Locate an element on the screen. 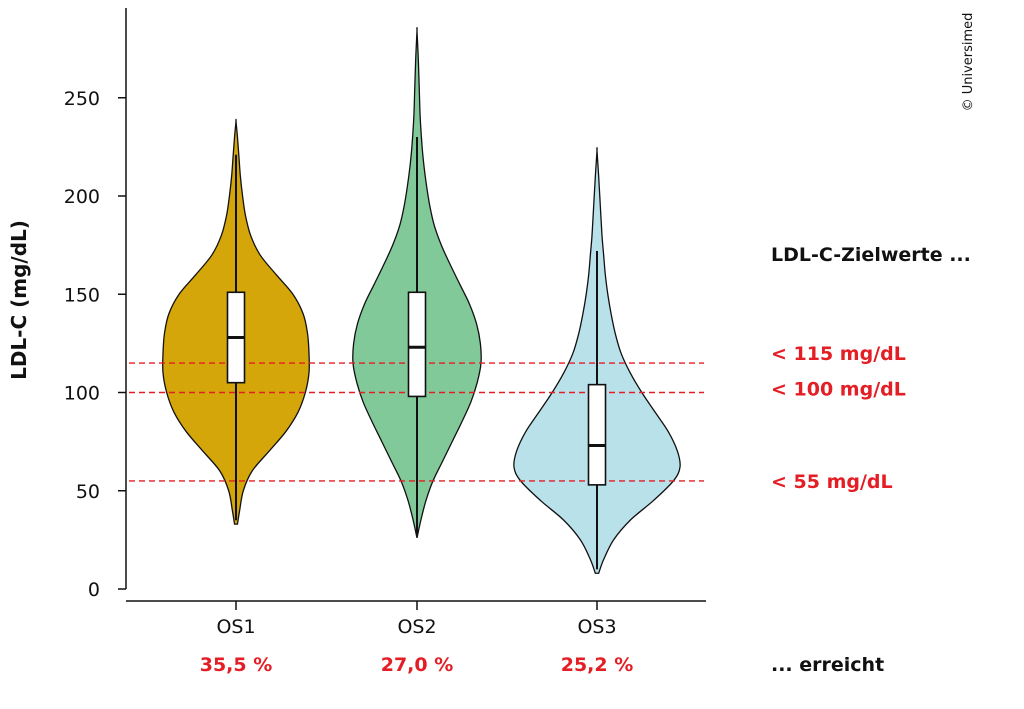 Image resolution: width=1024 pixels, height=709 pixels. x-tick-label: OS1 is located at coordinates (235, 627).